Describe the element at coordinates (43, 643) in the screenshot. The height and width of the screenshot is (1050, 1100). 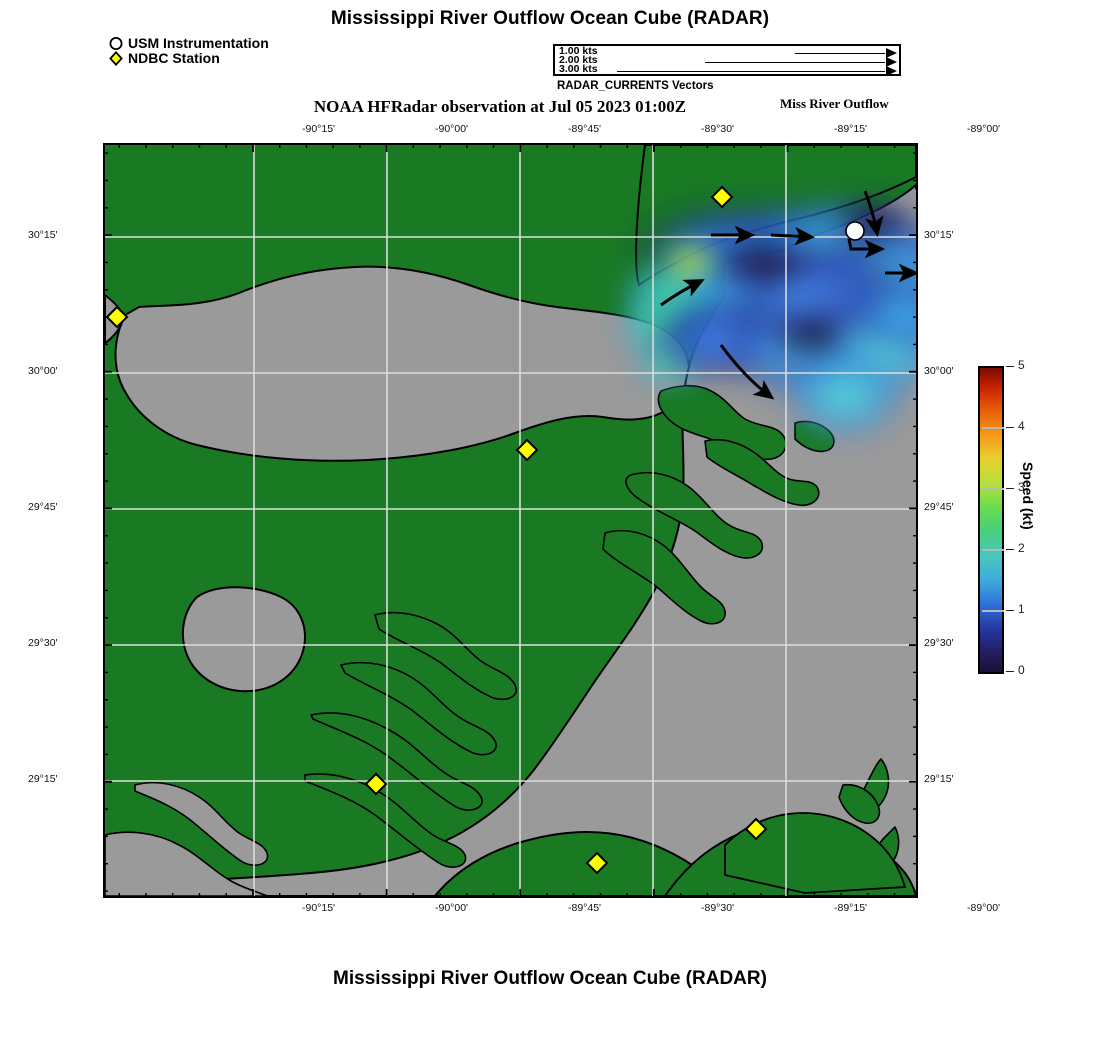
I see `y-tick-label-left-3: 29°30'` at that location.